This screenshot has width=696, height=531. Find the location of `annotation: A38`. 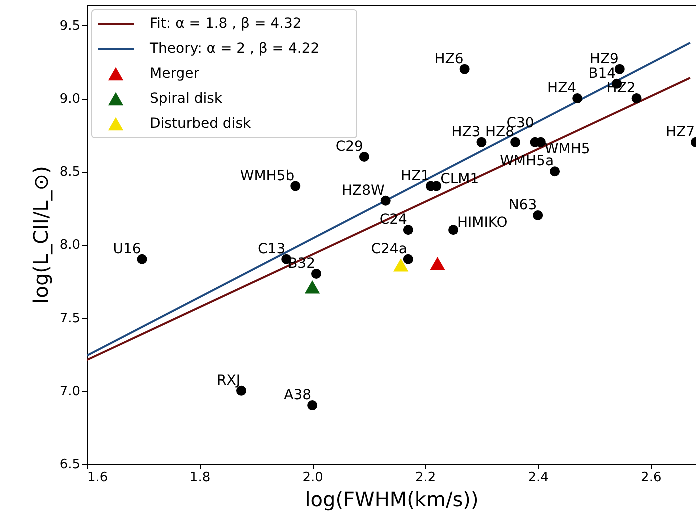

annotation: A38 is located at coordinates (298, 396).